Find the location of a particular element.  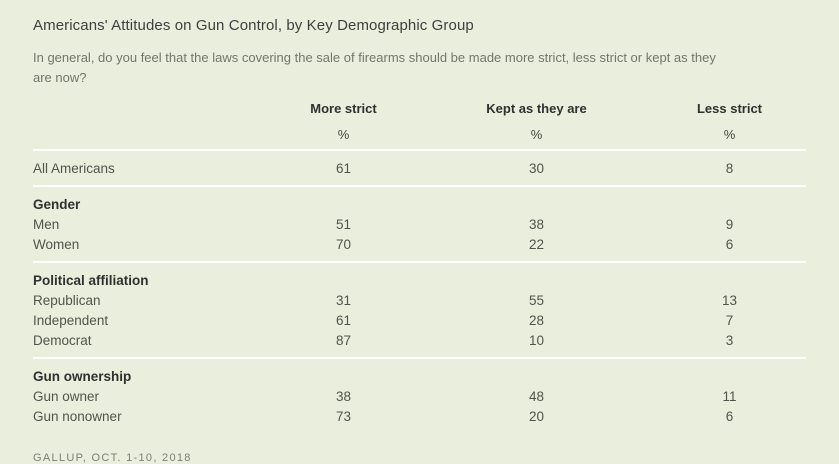

table-row: Democrat 87 10 3 is located at coordinates (436, 340).